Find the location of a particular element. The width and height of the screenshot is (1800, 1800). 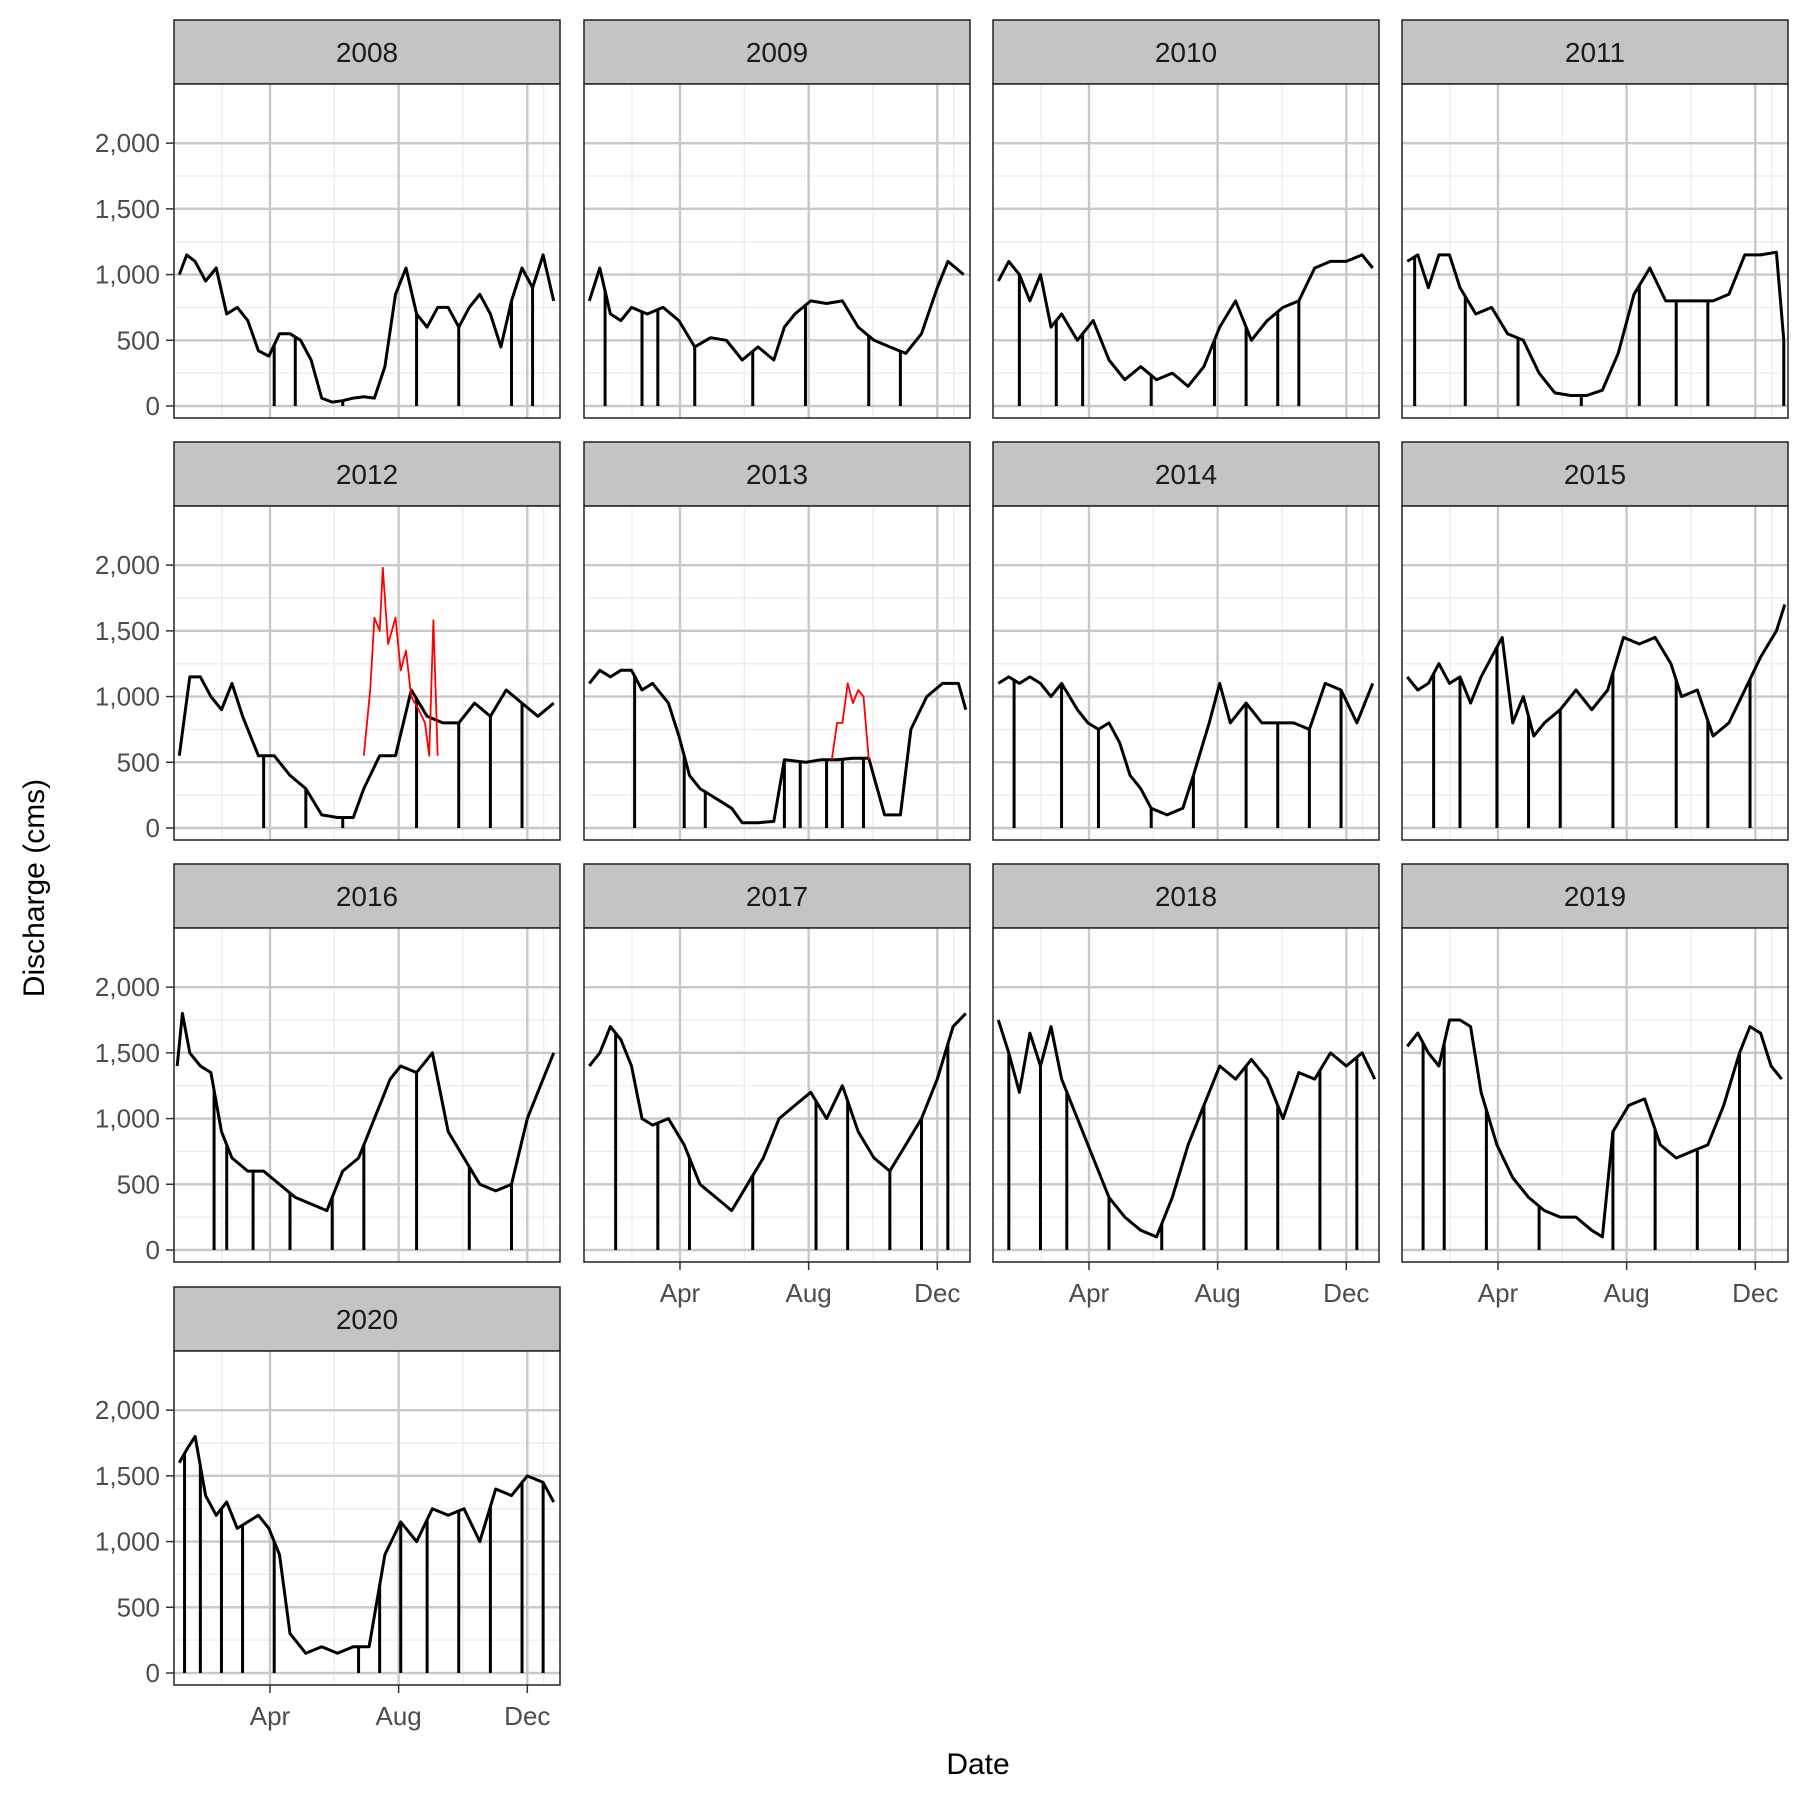

facet-label: 2008 is located at coordinates (367, 52).